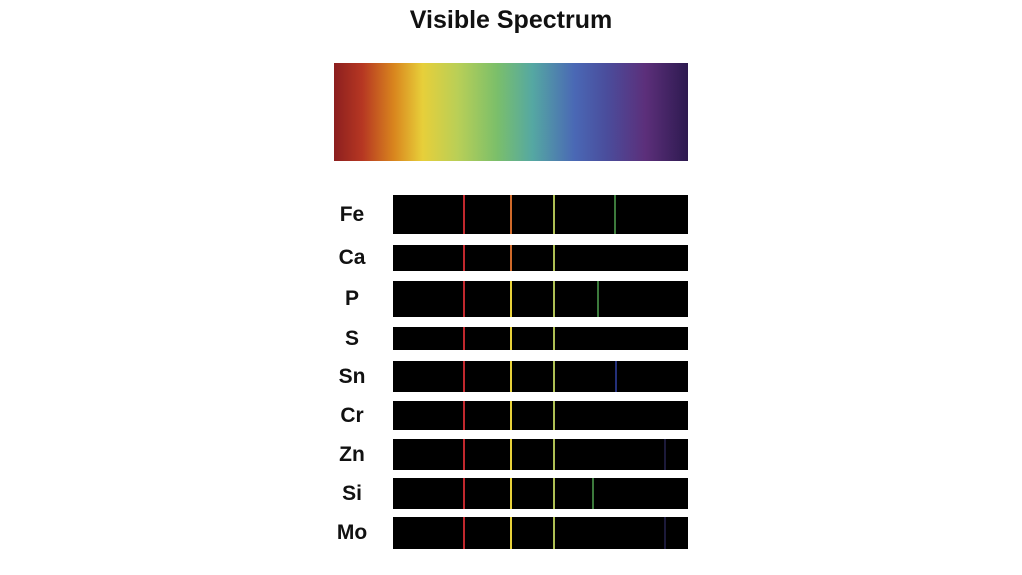 Image resolution: width=1022 pixels, height=575 pixels. I want to click on element-symbol: Ca, so click(352, 257).